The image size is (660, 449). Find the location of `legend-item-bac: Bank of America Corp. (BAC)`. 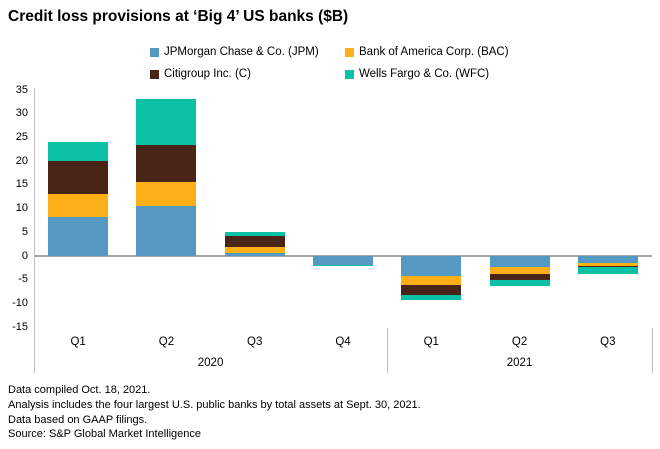

legend-item-bac: Bank of America Corp. (BAC) is located at coordinates (427, 52).